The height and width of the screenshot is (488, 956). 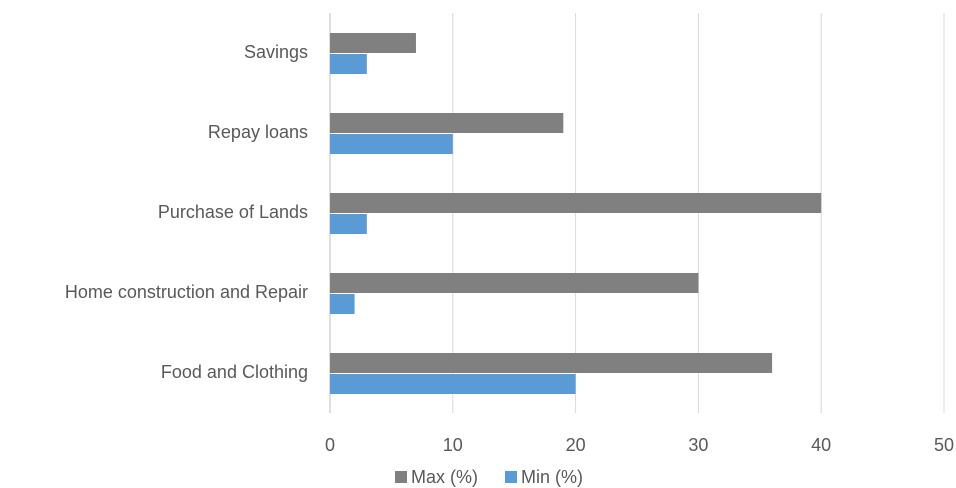 What do you see at coordinates (698, 445) in the screenshot?
I see `x-tick-label: 30` at bounding box center [698, 445].